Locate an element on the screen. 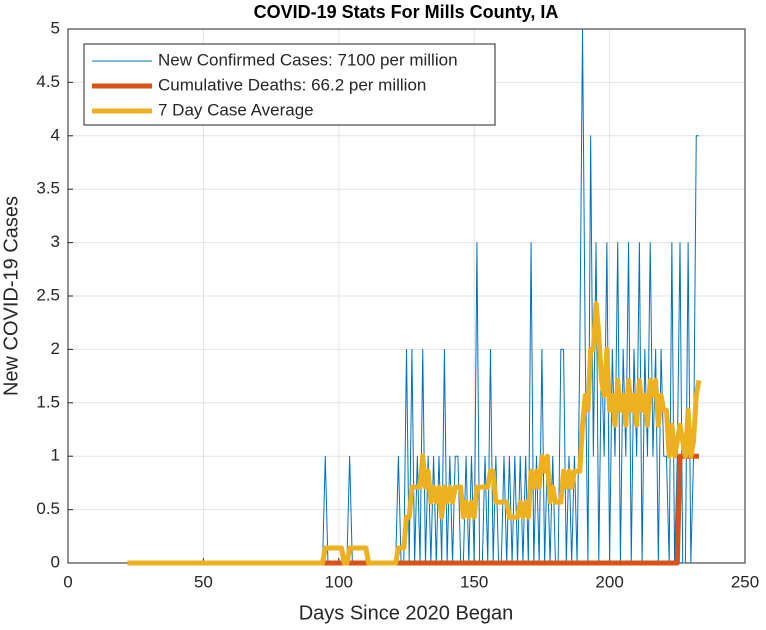 The image size is (766, 630). legend-label: Cumulative Deaths: 66.2 per million is located at coordinates (292, 84).